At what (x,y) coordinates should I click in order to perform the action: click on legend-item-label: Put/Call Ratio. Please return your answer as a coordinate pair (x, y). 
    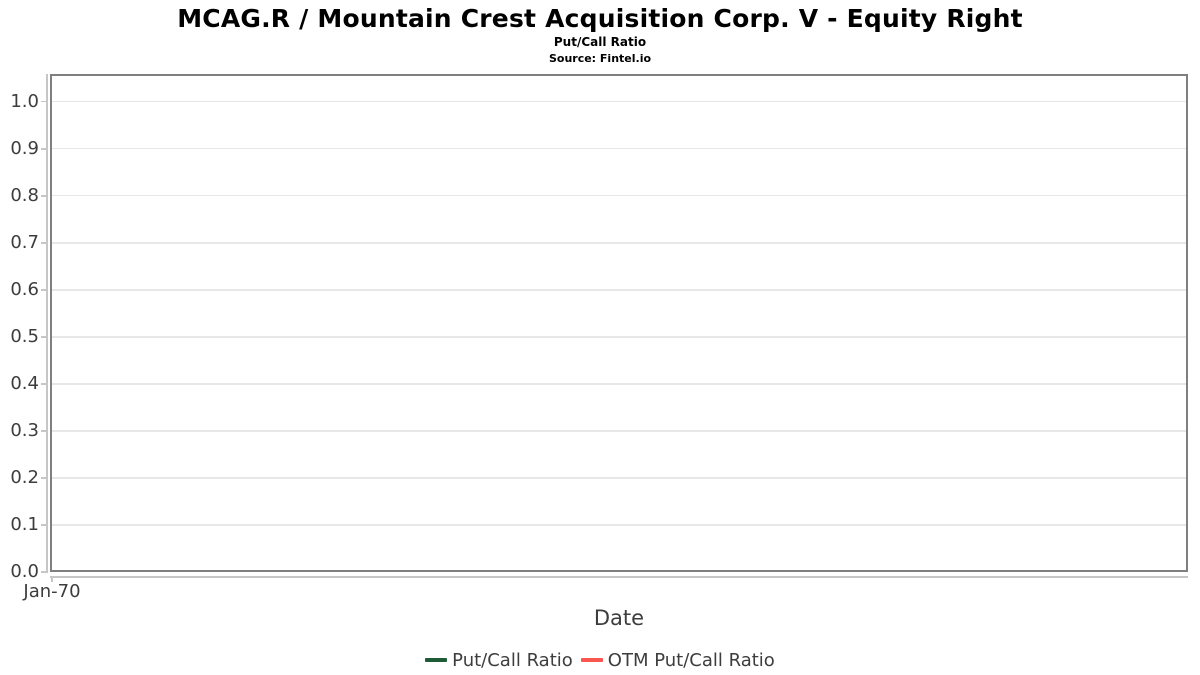
    Looking at the image, I should click on (512, 660).